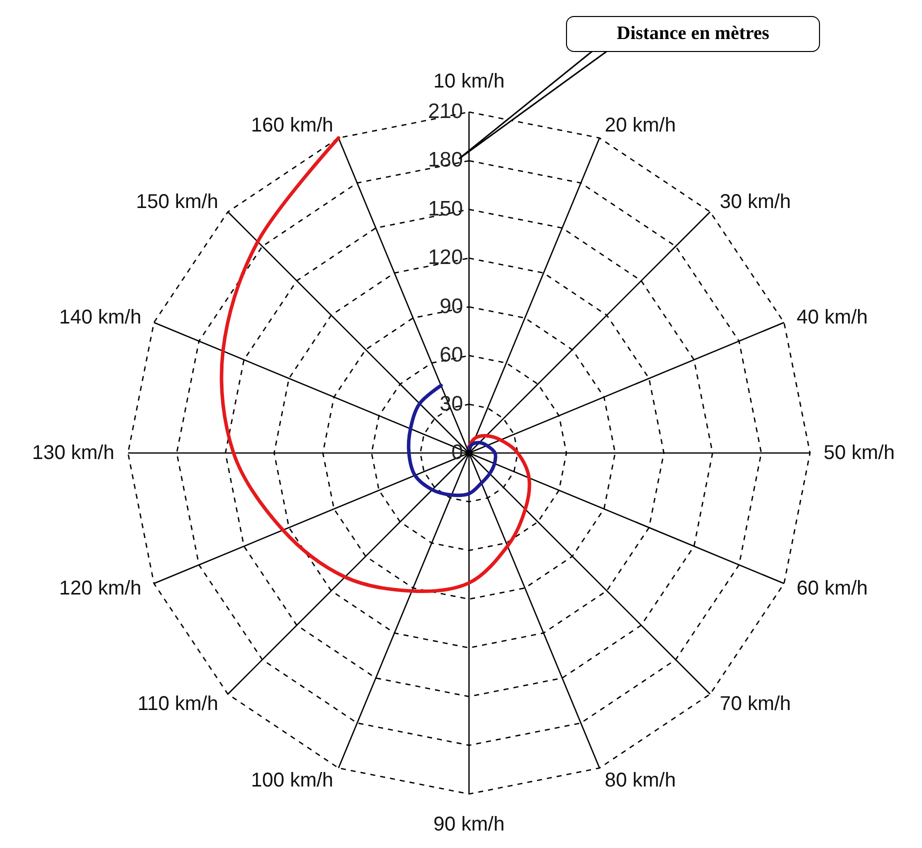 The height and width of the screenshot is (848, 922). I want to click on y-tick-label: 60, so click(451, 355).